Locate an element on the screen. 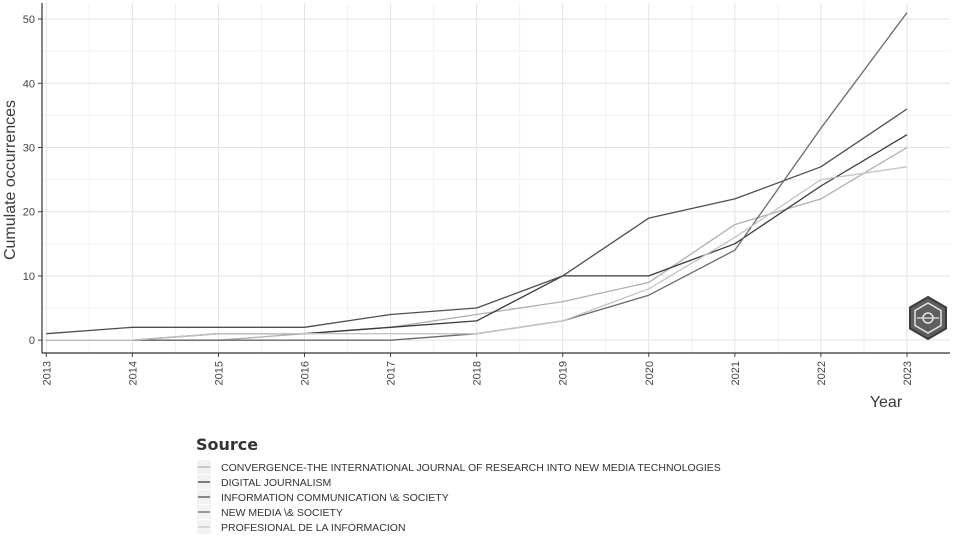 The height and width of the screenshot is (543, 955). x-tick-label: 2020 is located at coordinates (650, 373).